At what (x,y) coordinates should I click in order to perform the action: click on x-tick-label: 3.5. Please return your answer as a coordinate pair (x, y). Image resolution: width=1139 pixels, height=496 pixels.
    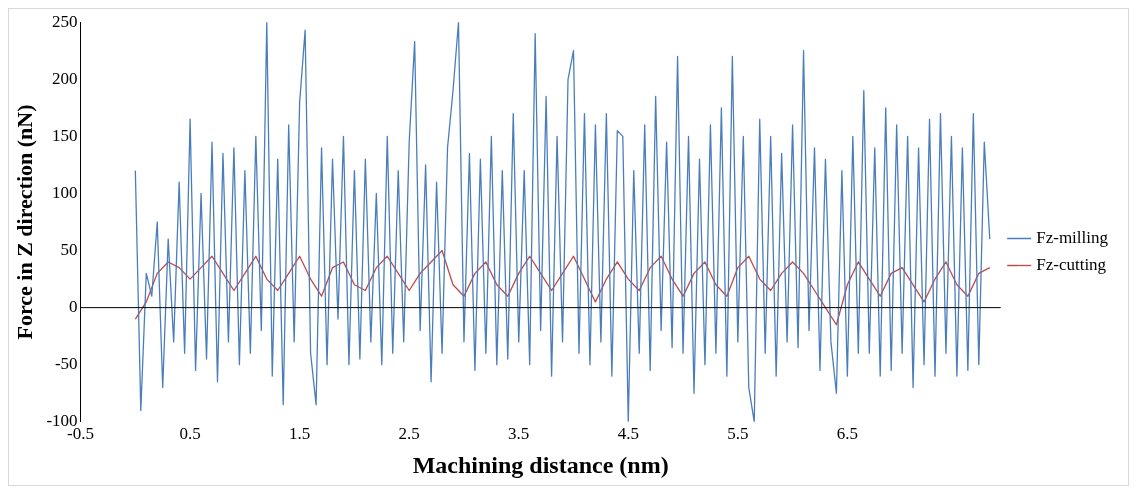
    Looking at the image, I should click on (519, 434).